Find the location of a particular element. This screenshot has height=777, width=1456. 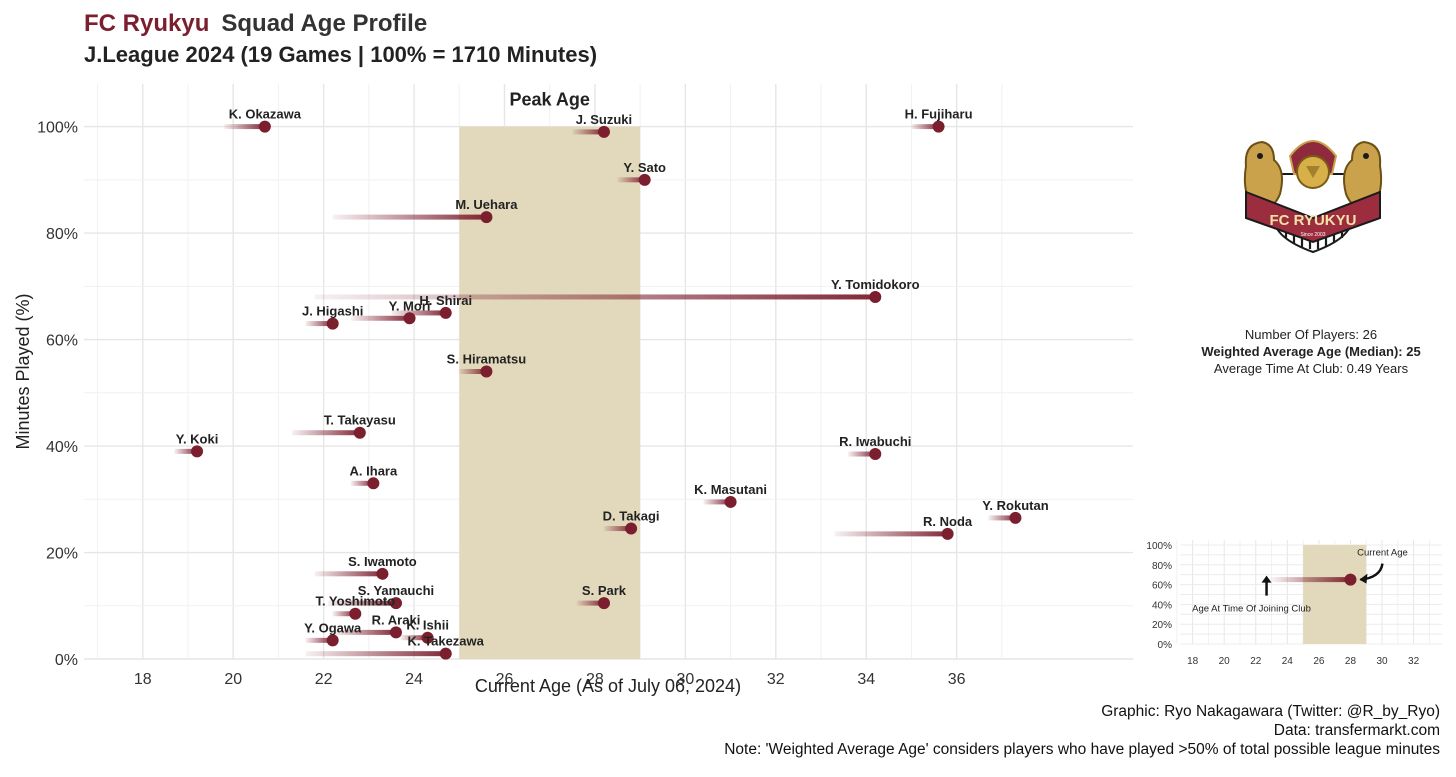

legend-x-tick: 30 is located at coordinates (1382, 661).